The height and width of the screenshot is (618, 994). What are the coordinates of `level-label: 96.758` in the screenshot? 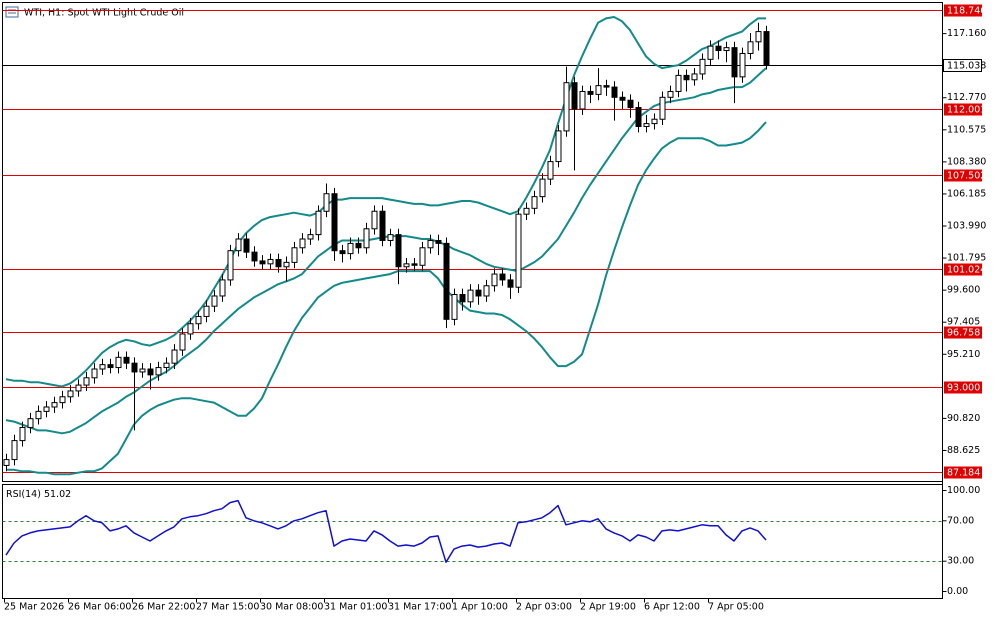 It's located at (963, 333).